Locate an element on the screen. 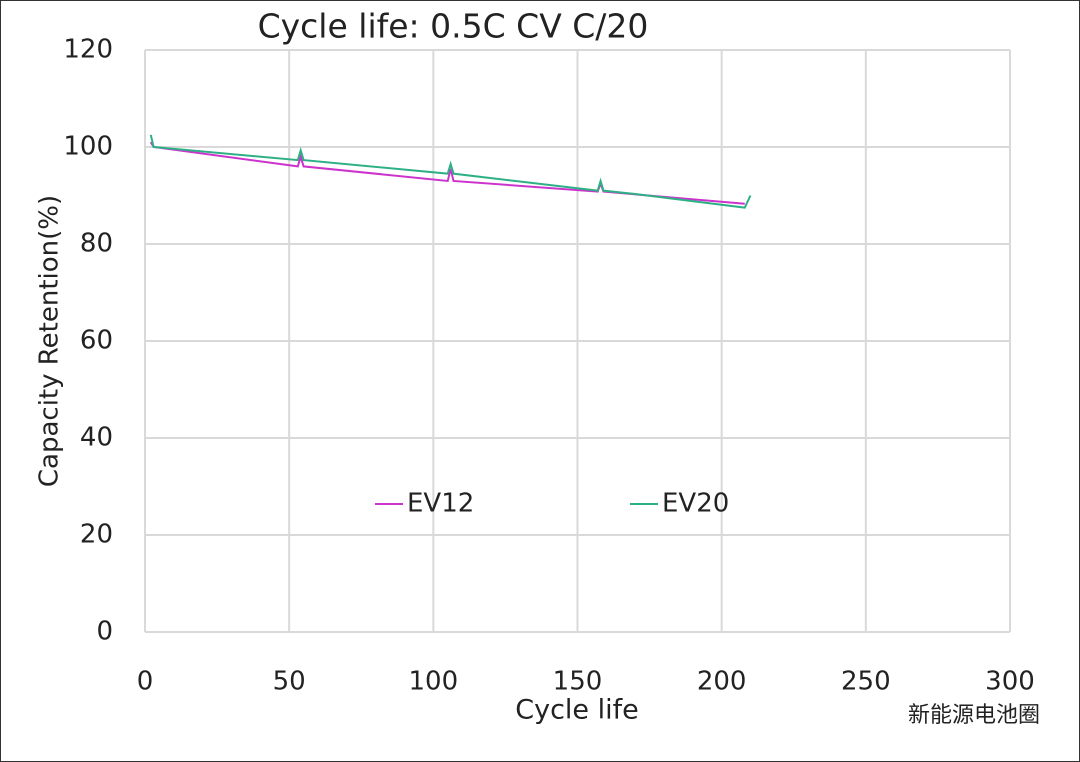 The image size is (1080, 762). legend-label: EV20 is located at coordinates (695, 504).